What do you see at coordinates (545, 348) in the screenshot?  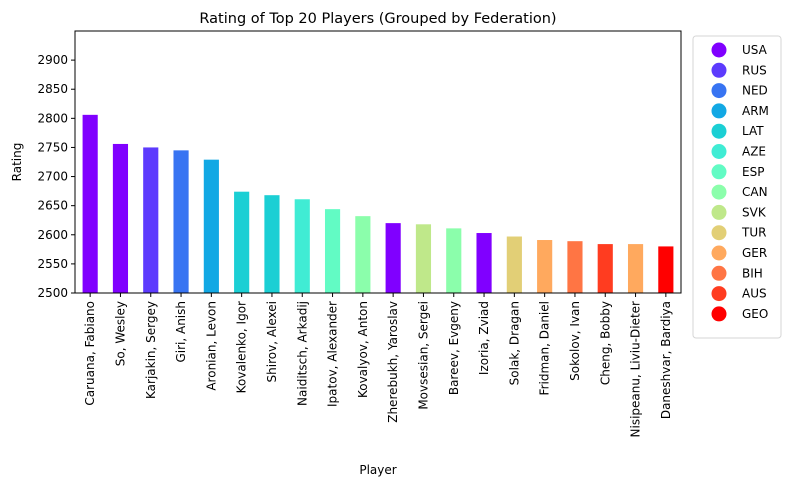 I see `x-tick-label: Fridman, Daniel` at bounding box center [545, 348].